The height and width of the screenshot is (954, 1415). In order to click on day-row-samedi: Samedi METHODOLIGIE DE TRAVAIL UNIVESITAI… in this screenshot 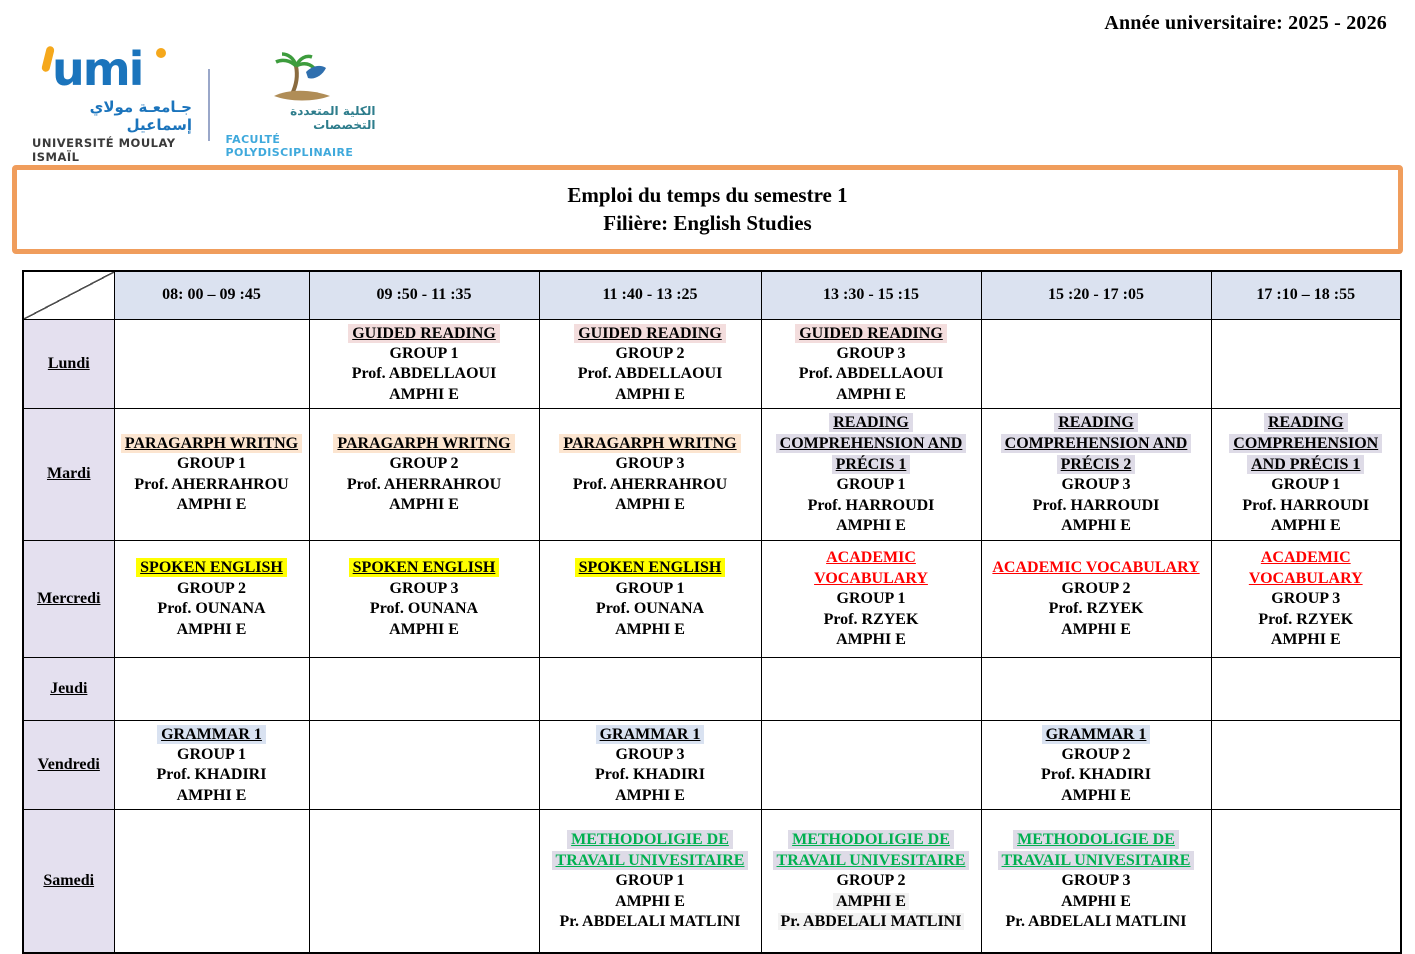, I will do `click(712, 881)`.